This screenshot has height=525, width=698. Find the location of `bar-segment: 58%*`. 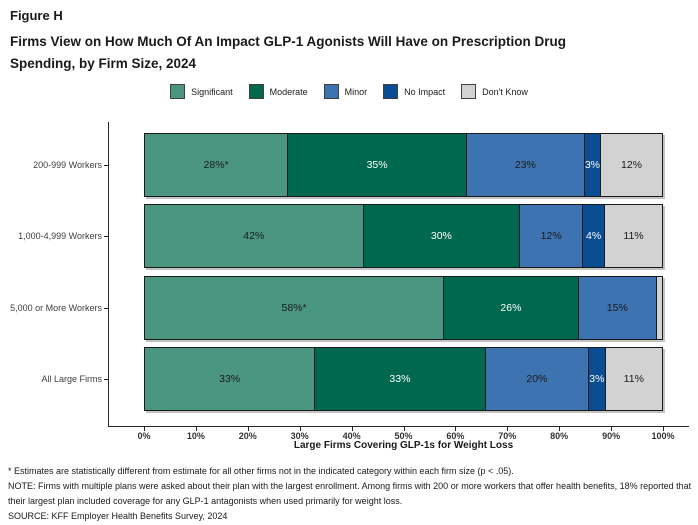

bar-segment: 58%* is located at coordinates (294, 308).